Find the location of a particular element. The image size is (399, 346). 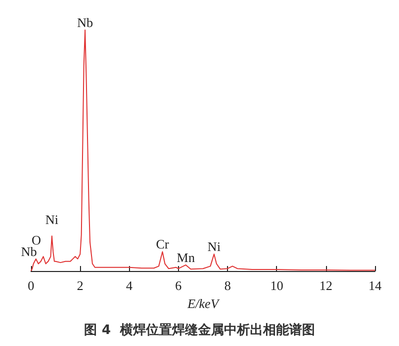

x-tick-label: 6 is located at coordinates (178, 285).